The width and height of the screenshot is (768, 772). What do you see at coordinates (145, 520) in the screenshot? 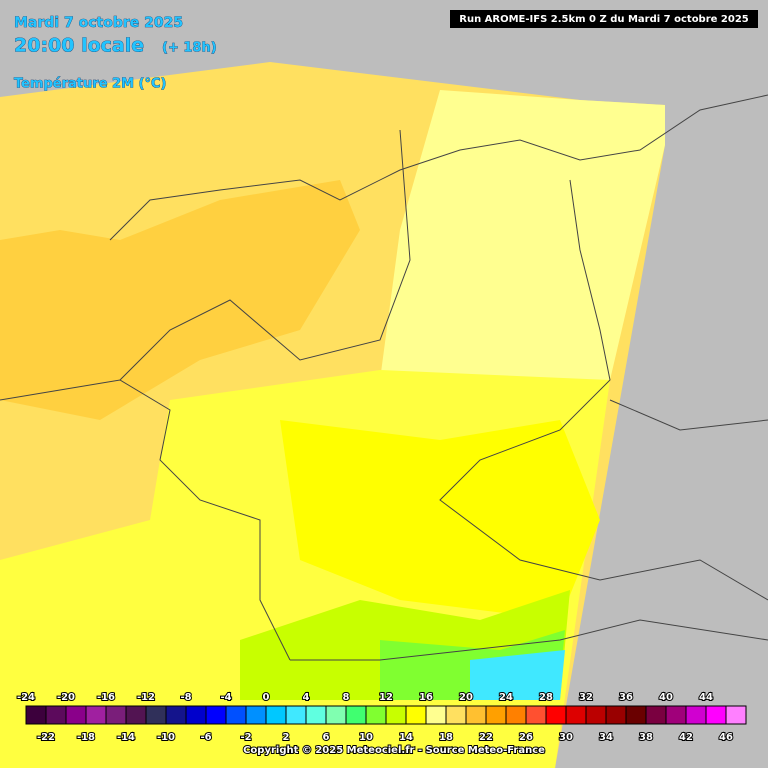
I see `border-west` at bounding box center [145, 520].